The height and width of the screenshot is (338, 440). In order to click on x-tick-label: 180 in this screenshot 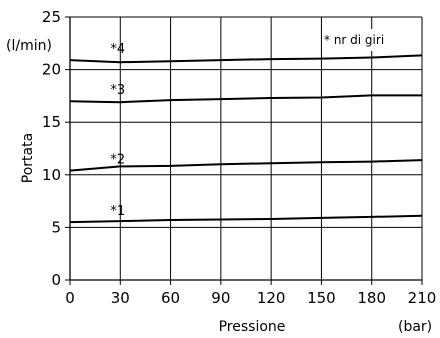, I will do `click(371, 298)`.